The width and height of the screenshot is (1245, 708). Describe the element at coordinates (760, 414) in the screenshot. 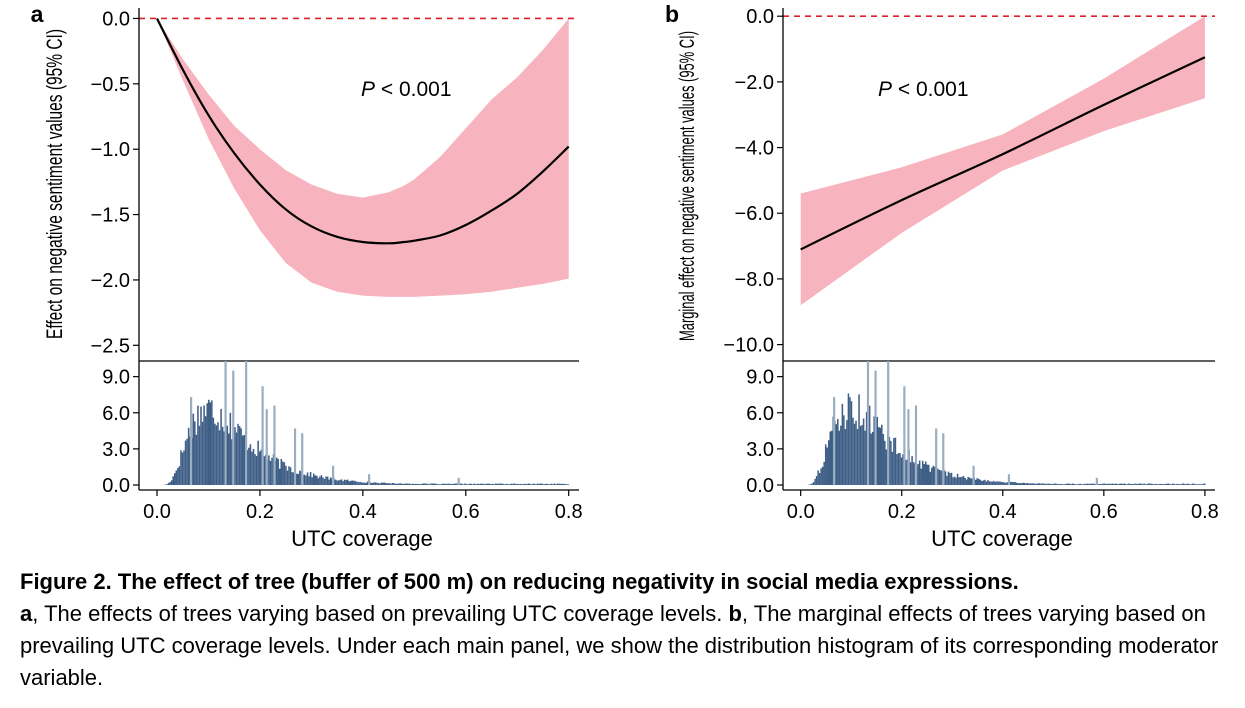

I see `hist-y-tick-label: 6.0` at that location.